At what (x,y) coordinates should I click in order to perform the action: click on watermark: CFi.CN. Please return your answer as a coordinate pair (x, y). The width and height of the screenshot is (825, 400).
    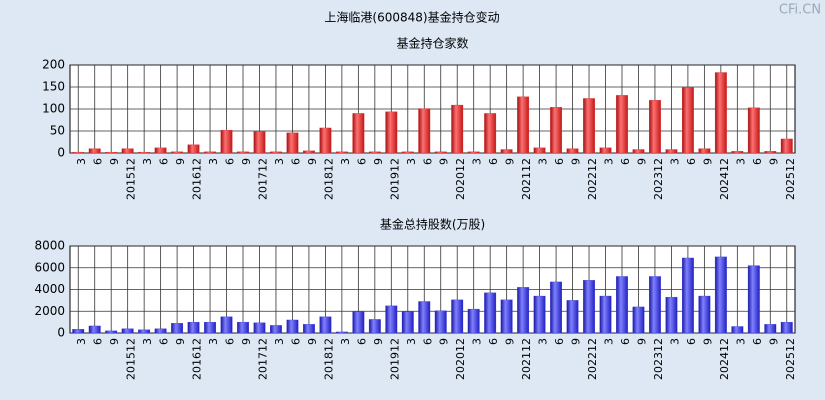
    Looking at the image, I should click on (800, 10).